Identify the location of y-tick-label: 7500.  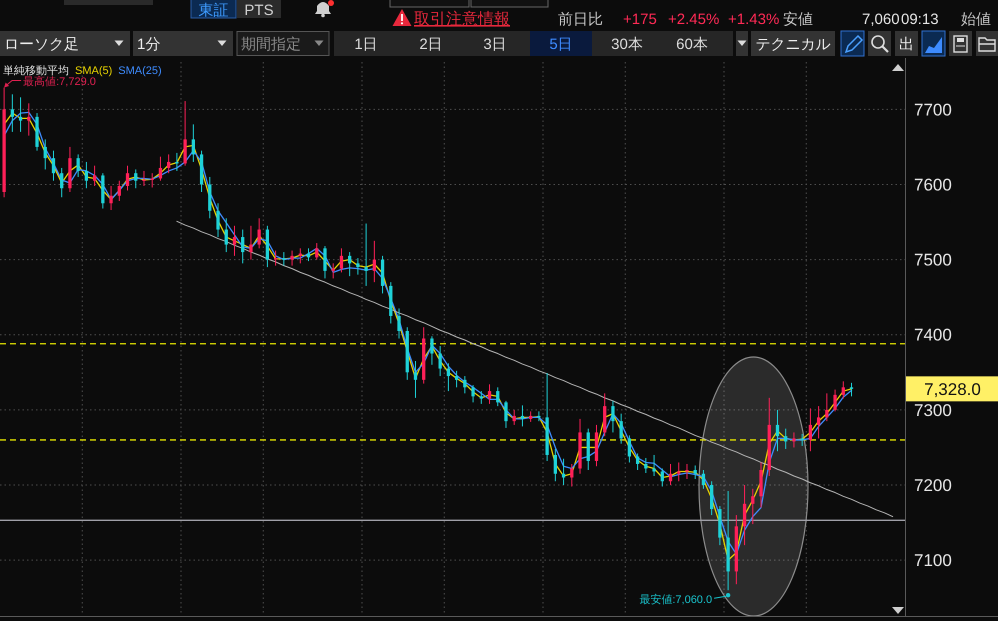
(933, 260).